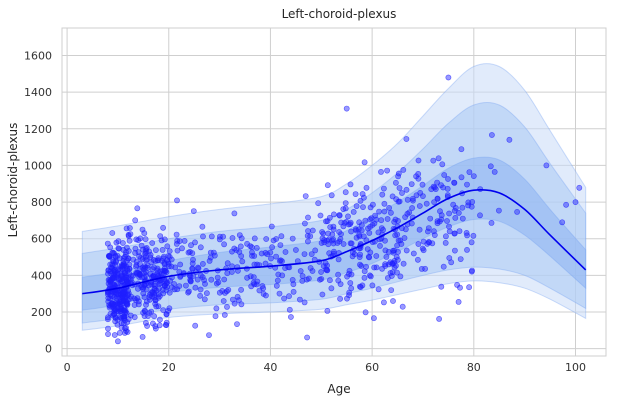 The image size is (626, 402). I want to click on y-tick-label: 1200, so click(38, 129).